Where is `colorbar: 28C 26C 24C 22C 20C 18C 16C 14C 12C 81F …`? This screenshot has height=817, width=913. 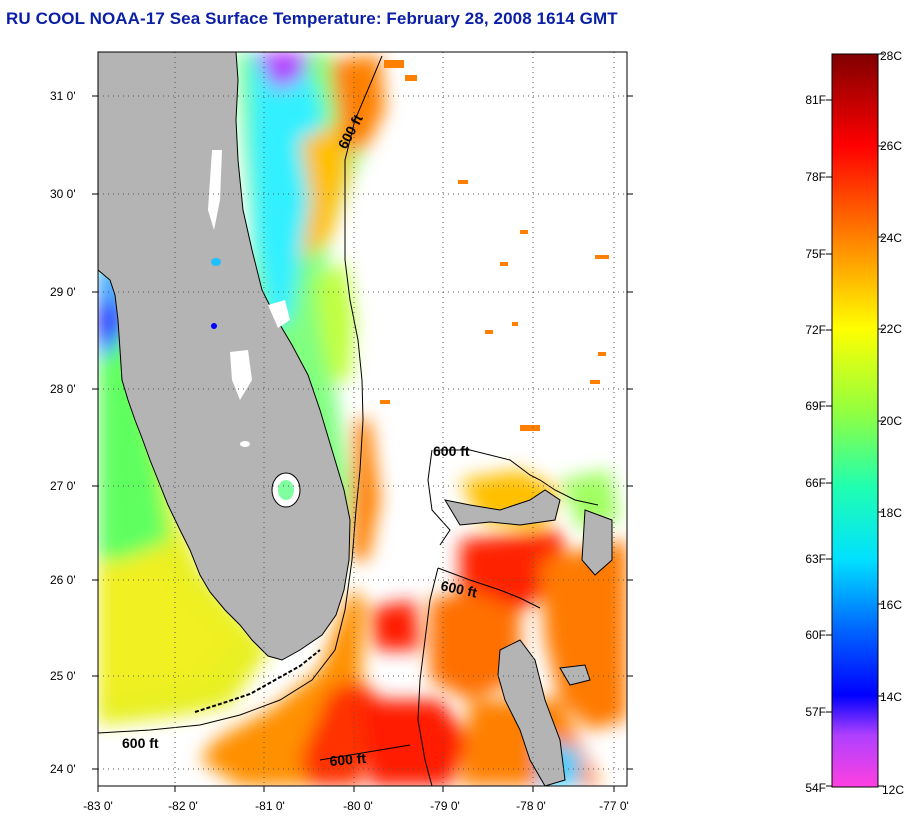
colorbar: 28C 26C 24C 22C 20C 18C 16C 14C 12C 81F … is located at coordinates (854, 423).